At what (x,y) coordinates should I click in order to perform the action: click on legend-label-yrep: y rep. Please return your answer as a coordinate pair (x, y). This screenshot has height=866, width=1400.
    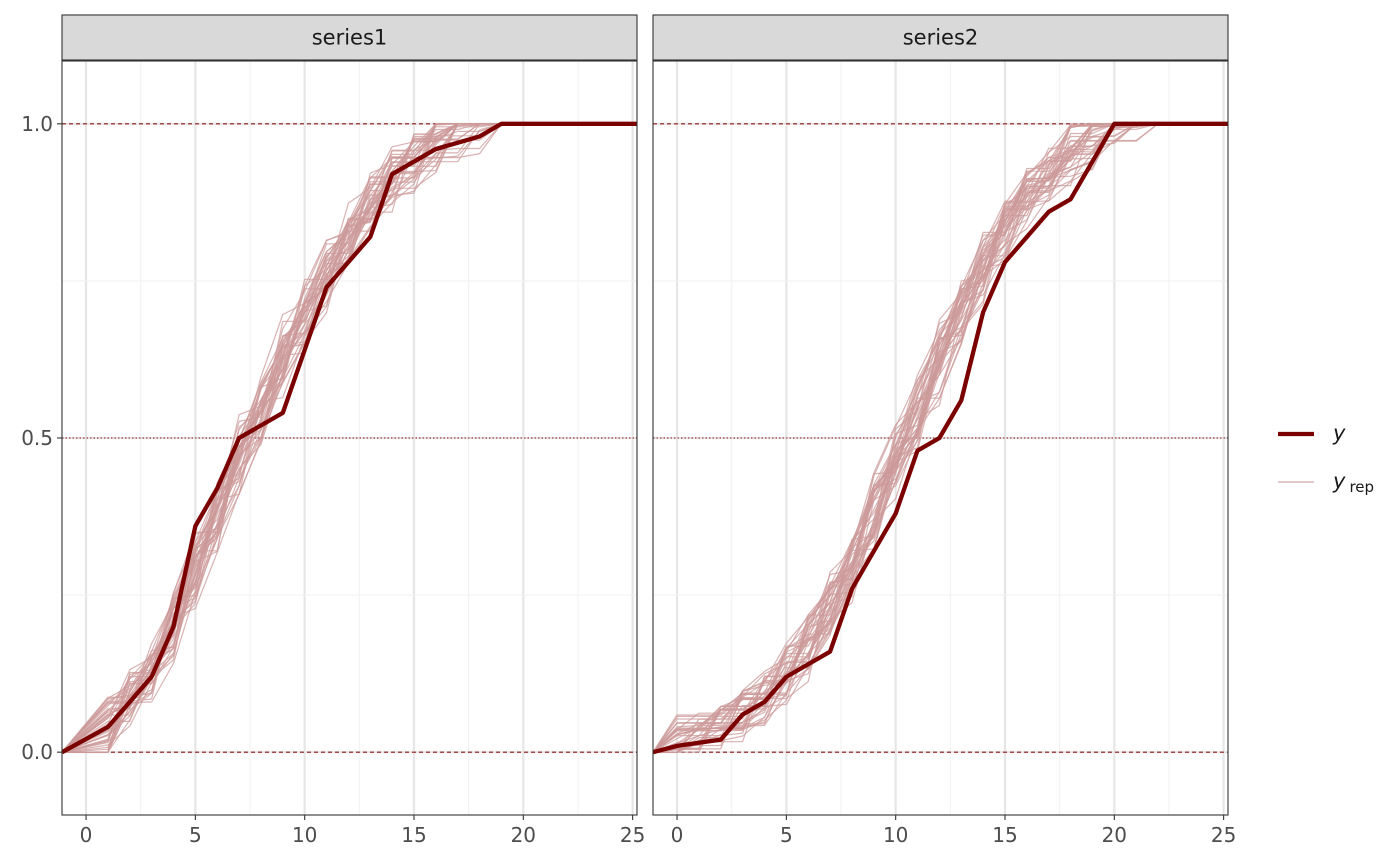
    Looking at the image, I should click on (1353, 482).